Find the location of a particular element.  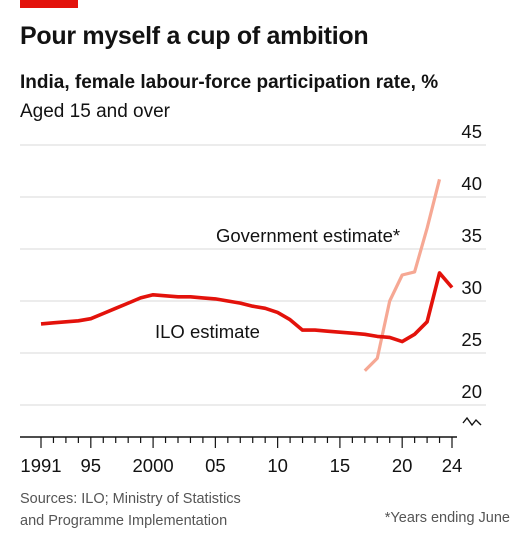

x-tick-label-20: 20 is located at coordinates (402, 465).